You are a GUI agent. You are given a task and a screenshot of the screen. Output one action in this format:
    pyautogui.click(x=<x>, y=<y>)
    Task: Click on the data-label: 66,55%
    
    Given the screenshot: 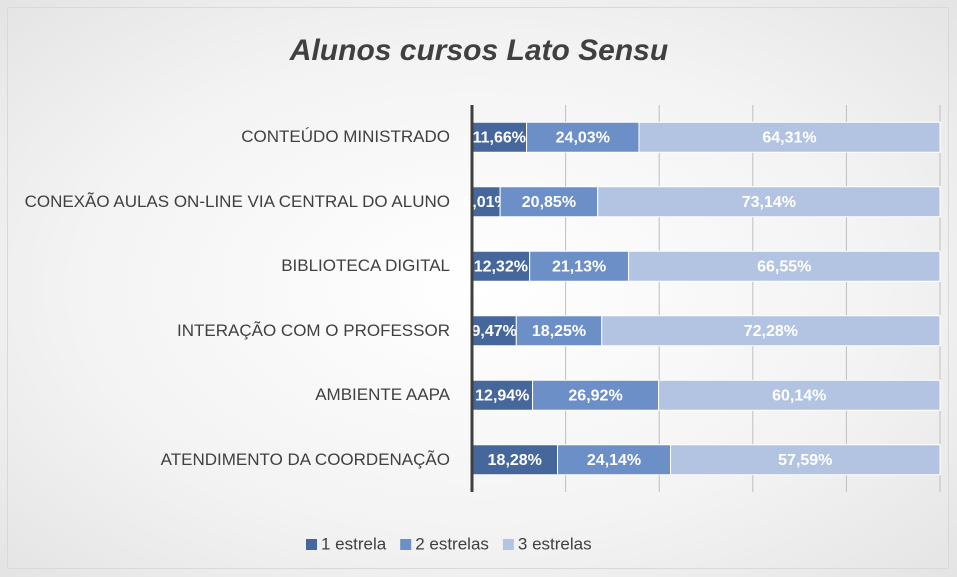 What is the action you would take?
    pyautogui.click(x=784, y=266)
    